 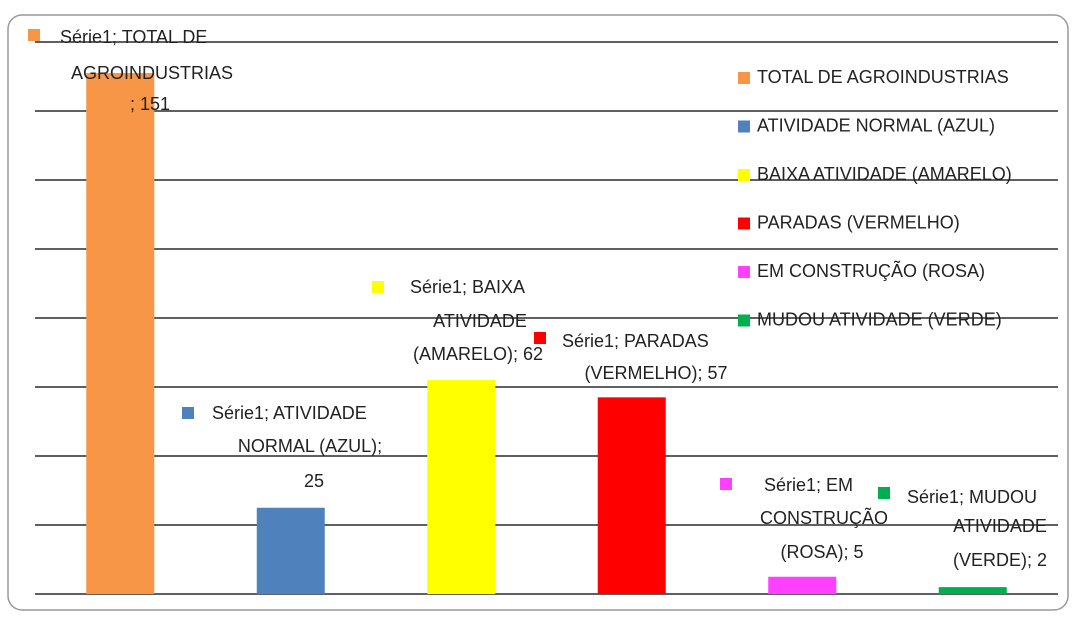 I want to click on data-label: (AMARELO); 62, so click(x=478, y=354).